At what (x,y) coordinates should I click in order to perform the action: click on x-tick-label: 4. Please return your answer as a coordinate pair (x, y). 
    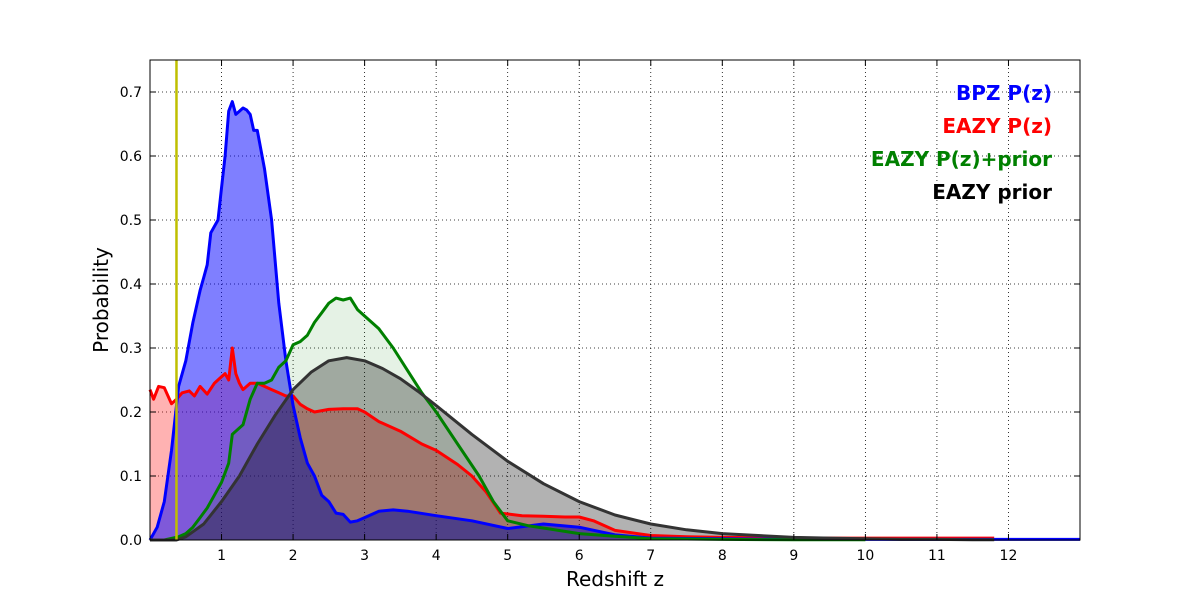
    Looking at the image, I should click on (436, 556).